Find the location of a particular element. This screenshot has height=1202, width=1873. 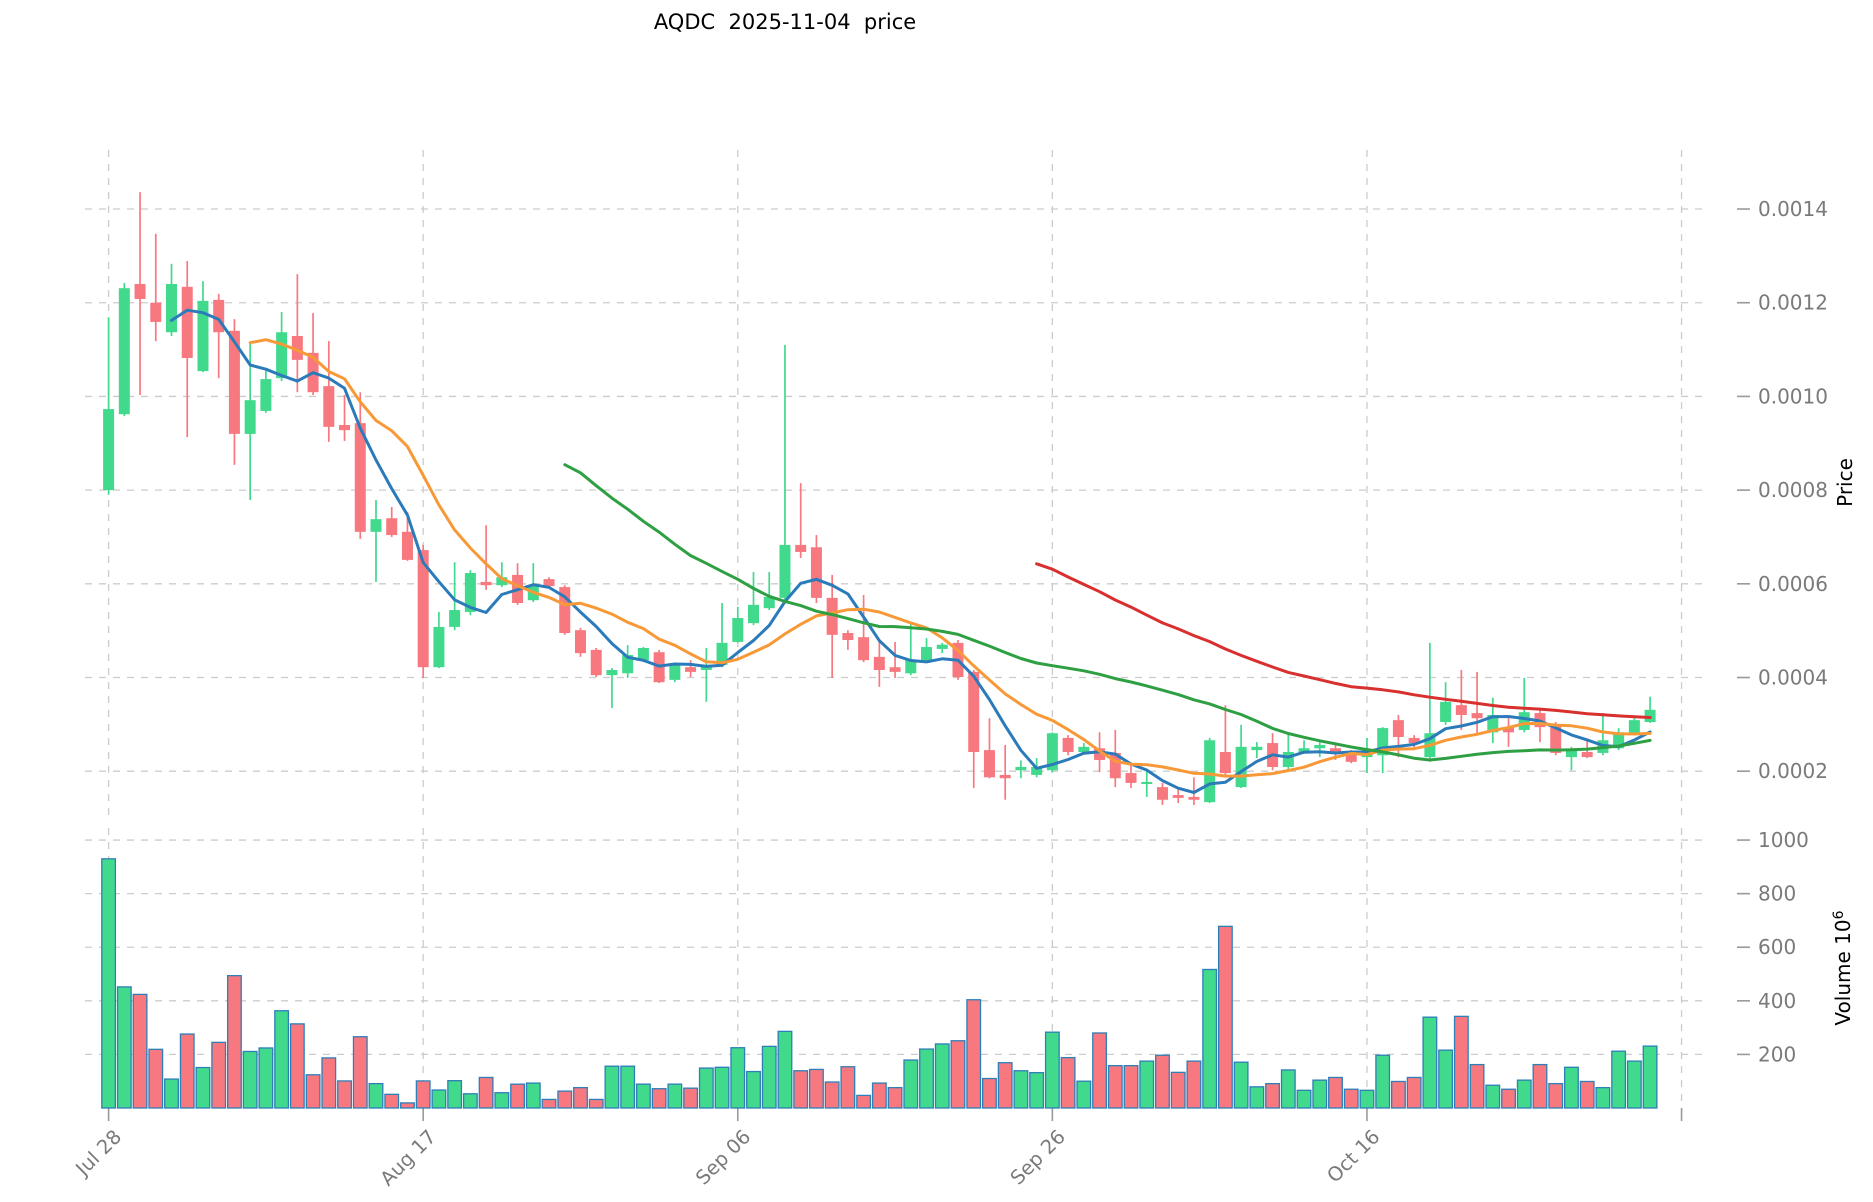

ma-line-ma-long is located at coordinates (1107, 612).